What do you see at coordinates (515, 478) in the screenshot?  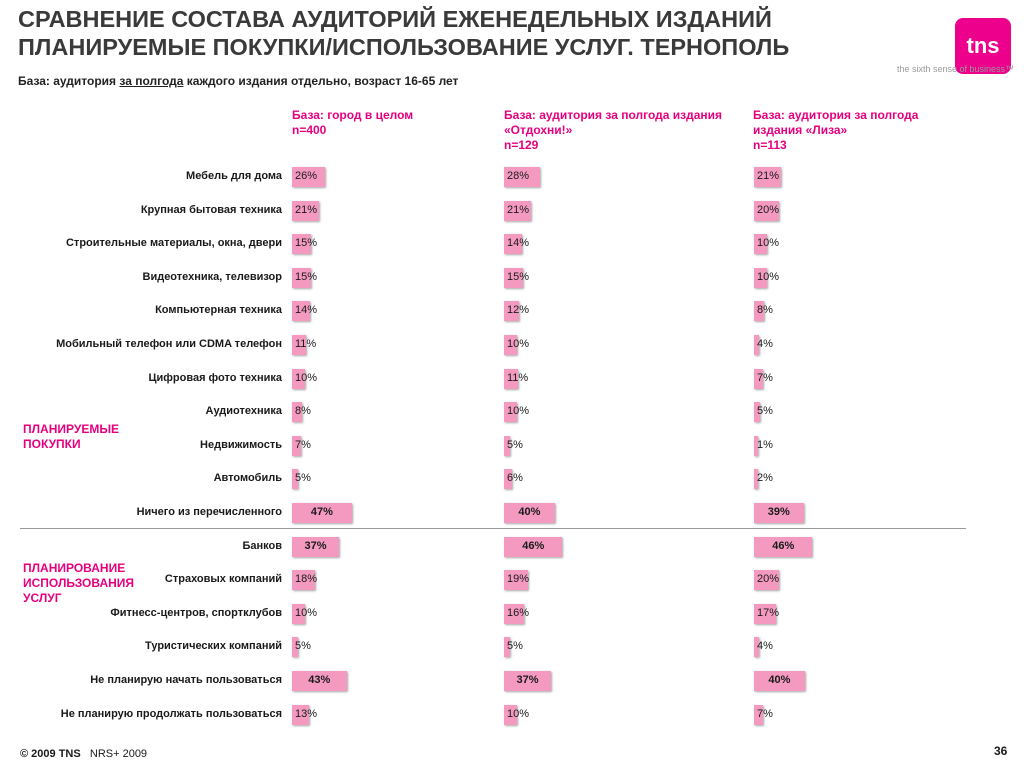 I see `data-label-series-2: 6%` at bounding box center [515, 478].